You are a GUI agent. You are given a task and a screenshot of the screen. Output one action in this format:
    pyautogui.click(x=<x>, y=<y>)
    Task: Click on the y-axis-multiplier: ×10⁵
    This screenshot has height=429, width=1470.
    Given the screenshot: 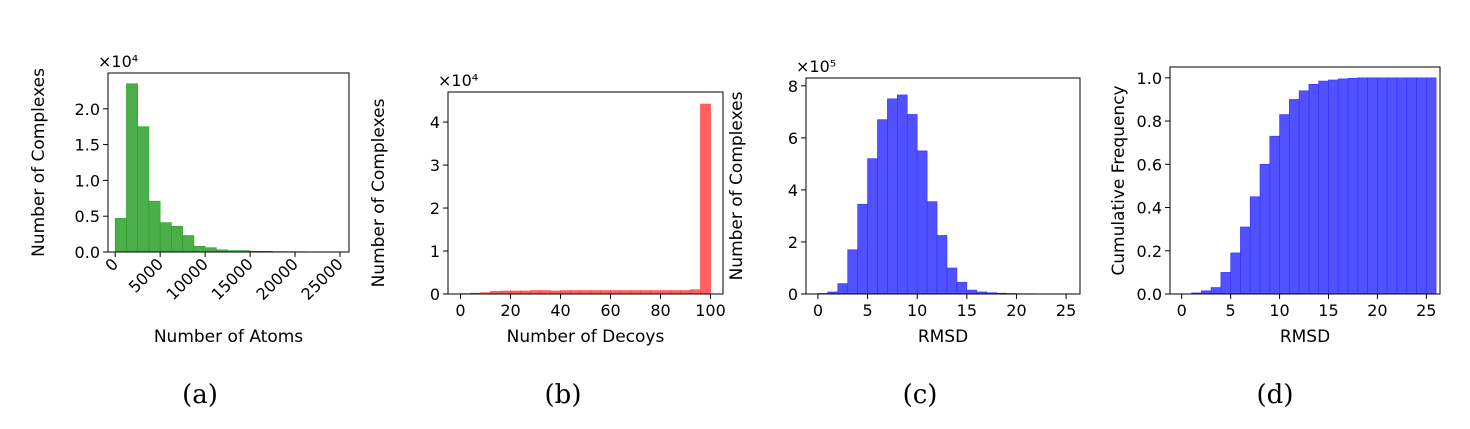 What is the action you would take?
    pyautogui.click(x=816, y=66)
    